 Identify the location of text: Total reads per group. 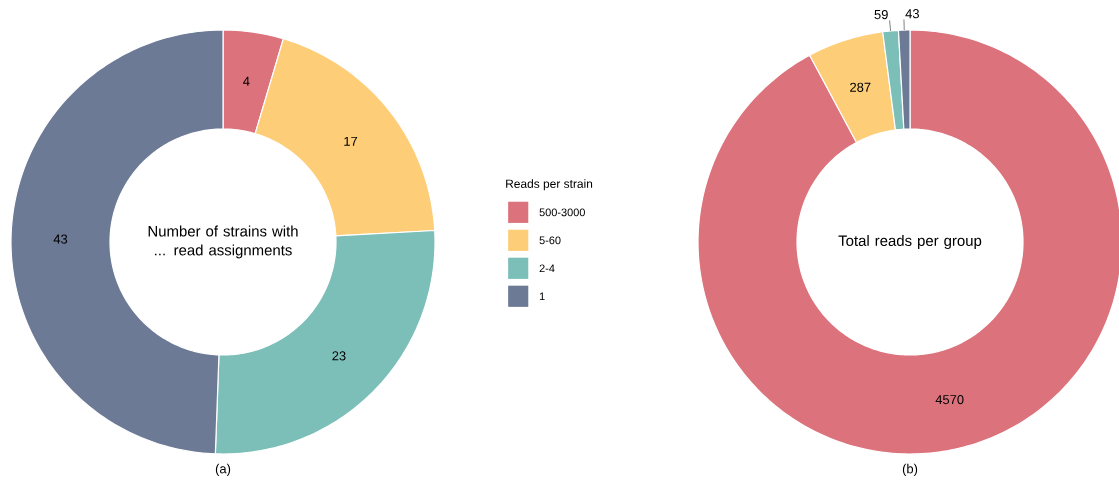
(910, 242).